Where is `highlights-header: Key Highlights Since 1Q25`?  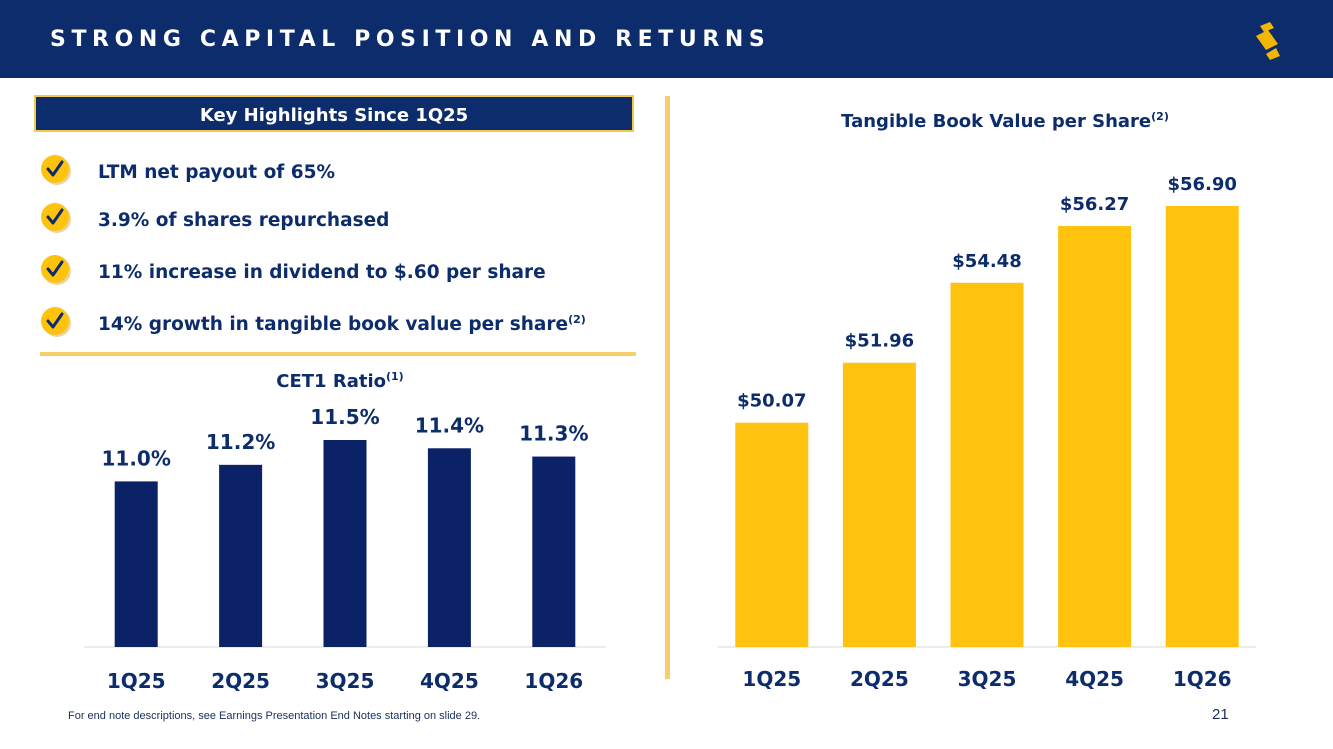 highlights-header: Key Highlights Since 1Q25 is located at coordinates (334, 113).